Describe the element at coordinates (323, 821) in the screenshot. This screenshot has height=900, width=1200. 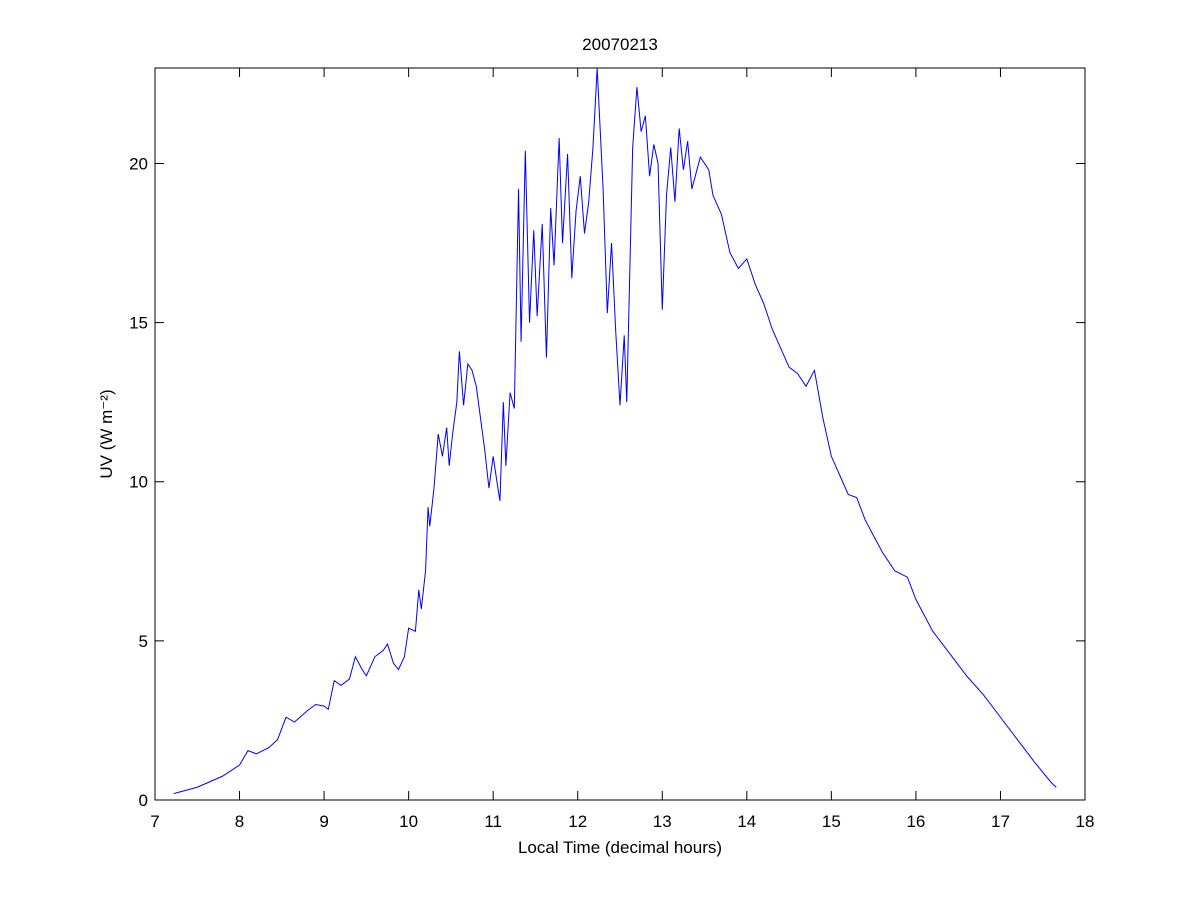
I see `x-tick-label: 9` at that location.